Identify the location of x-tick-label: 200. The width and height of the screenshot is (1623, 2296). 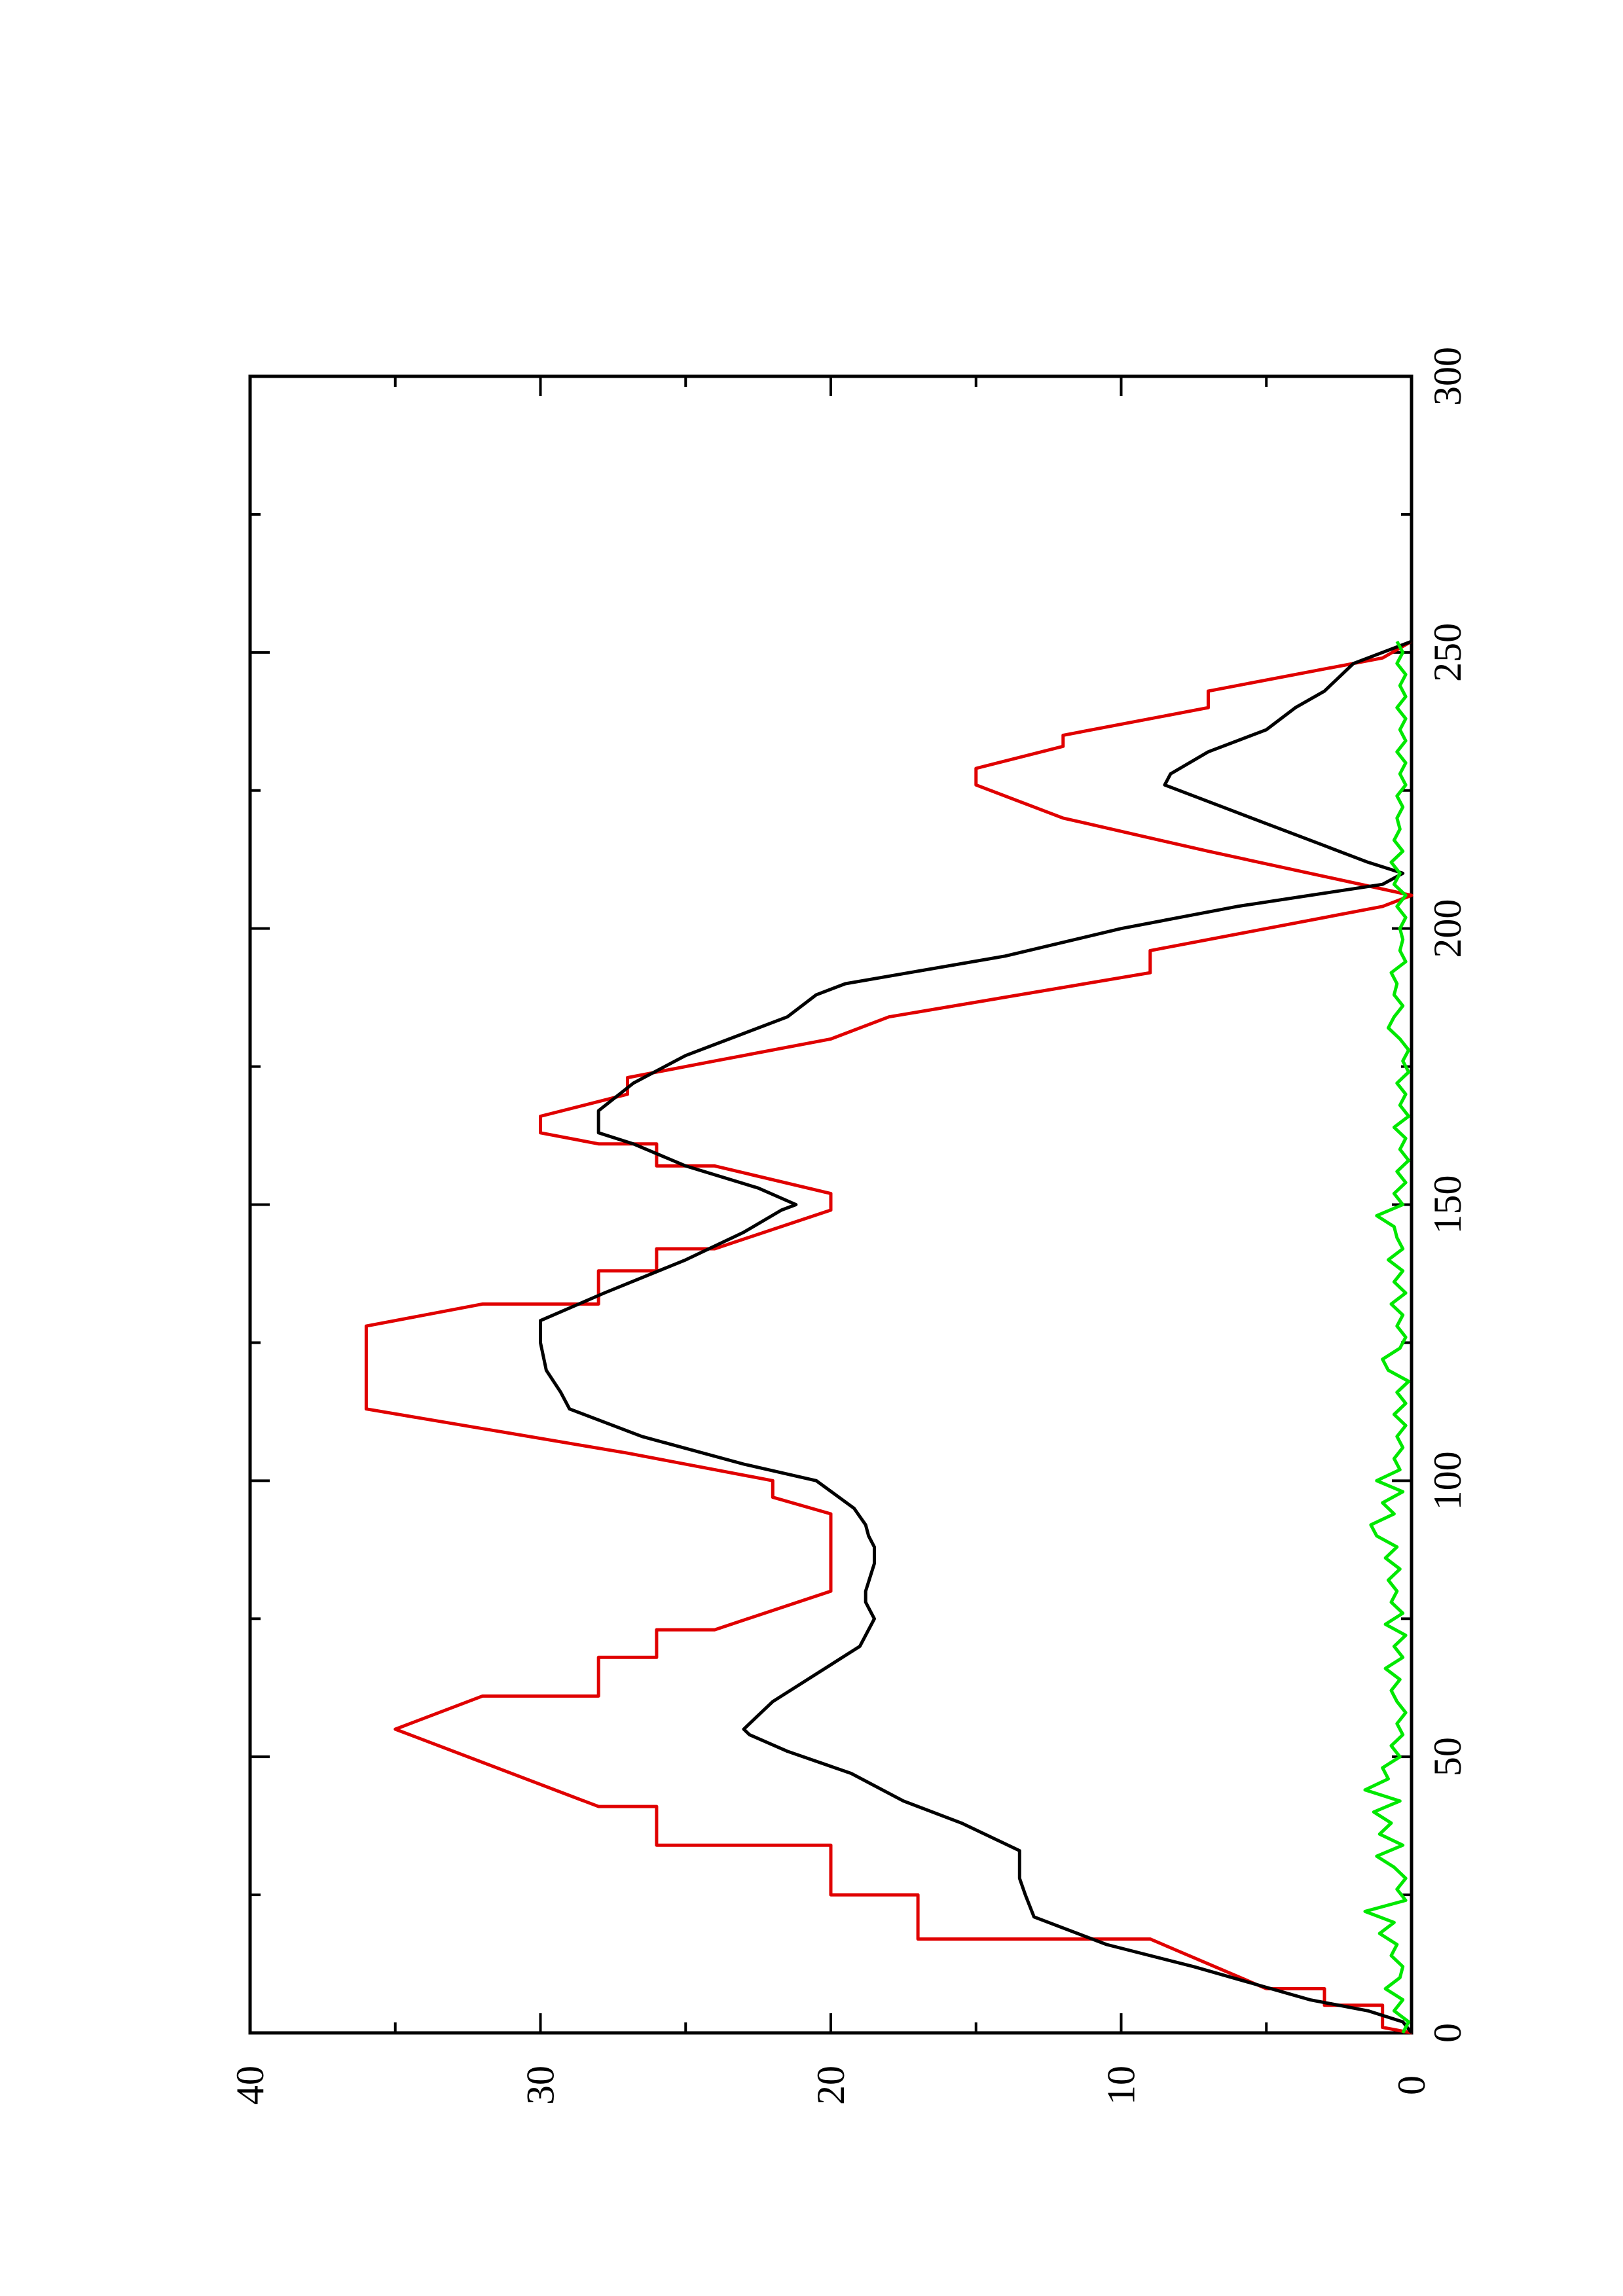
(1447, 928).